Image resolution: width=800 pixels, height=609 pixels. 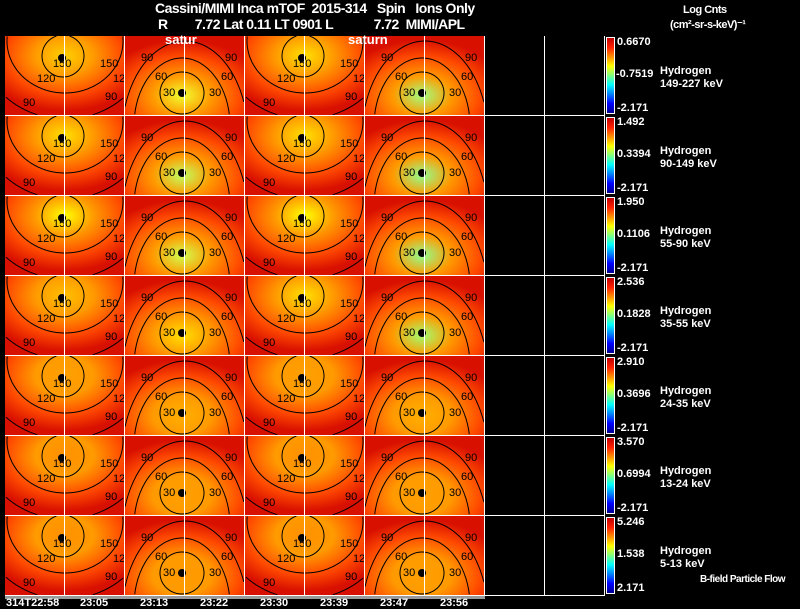 What do you see at coordinates (685, 318) in the screenshot?
I see `species-label: Hydrogen 35-55 keV` at bounding box center [685, 318].